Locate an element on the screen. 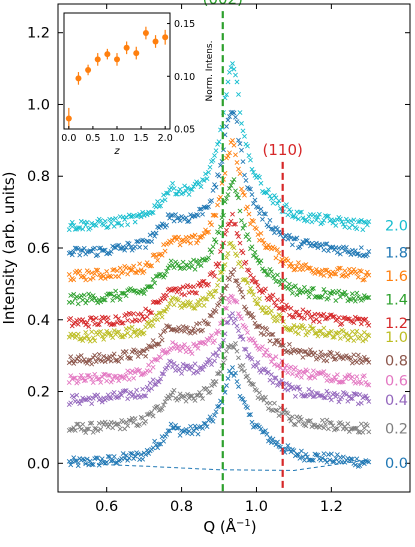 Image resolution: width=415 pixels, height=547 pixels. inset-x-tick-label-4: 2.0 is located at coordinates (165, 138).